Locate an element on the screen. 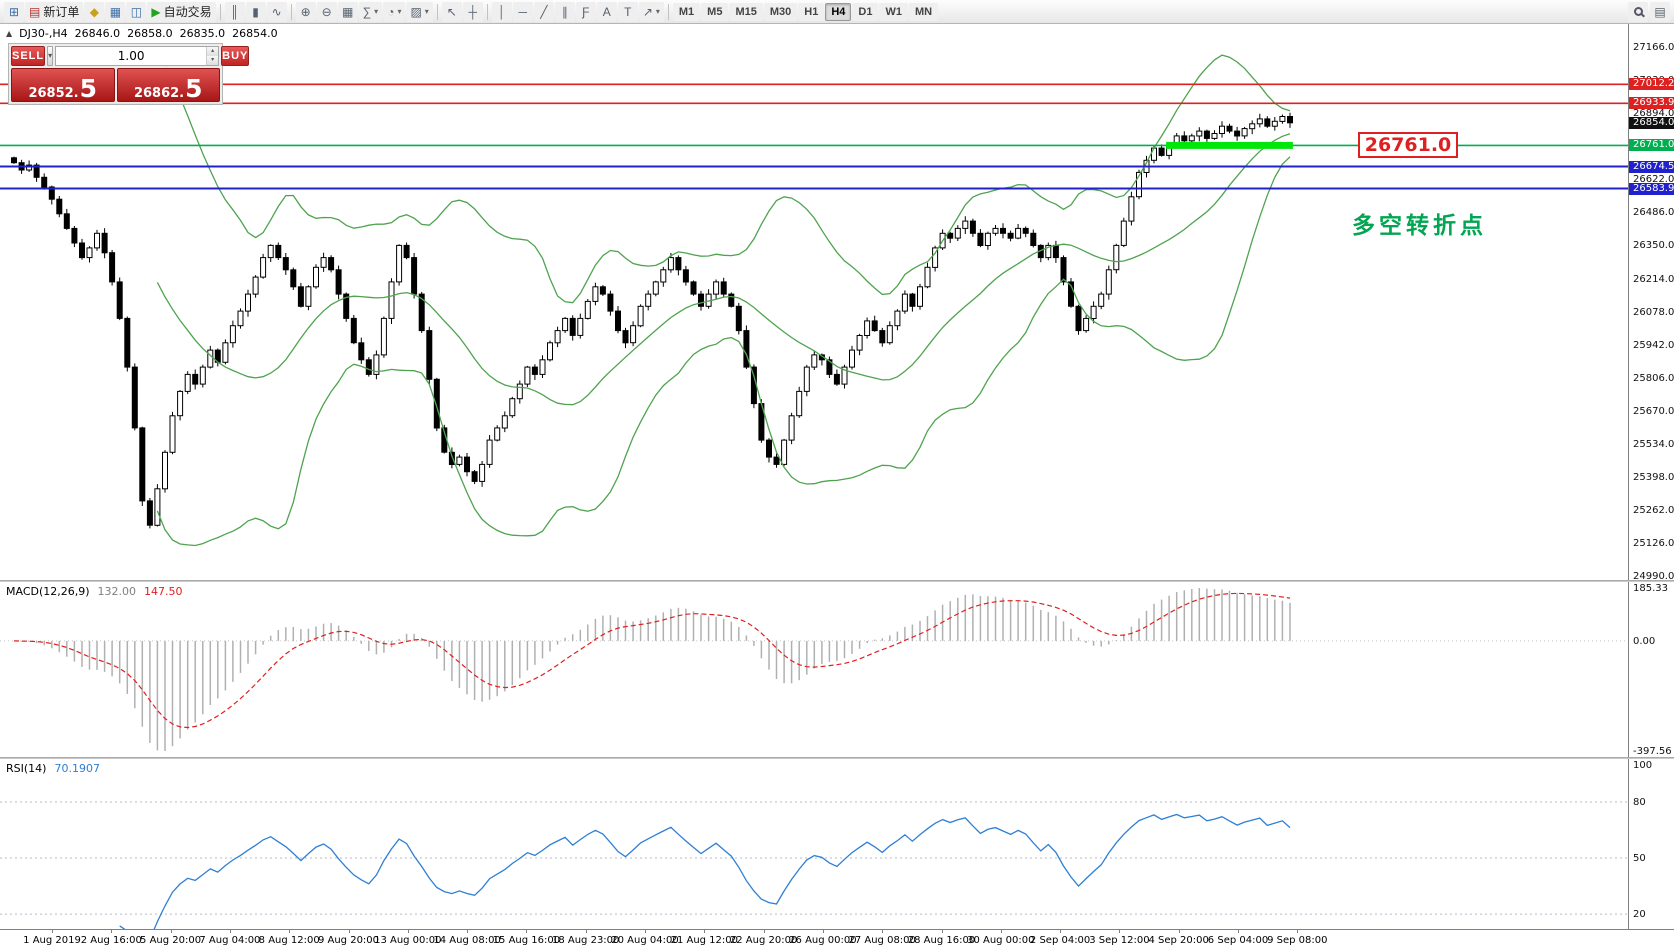 This screenshot has width=1674, height=949. sell-dropdown-button: ▾ is located at coordinates (50, 56).